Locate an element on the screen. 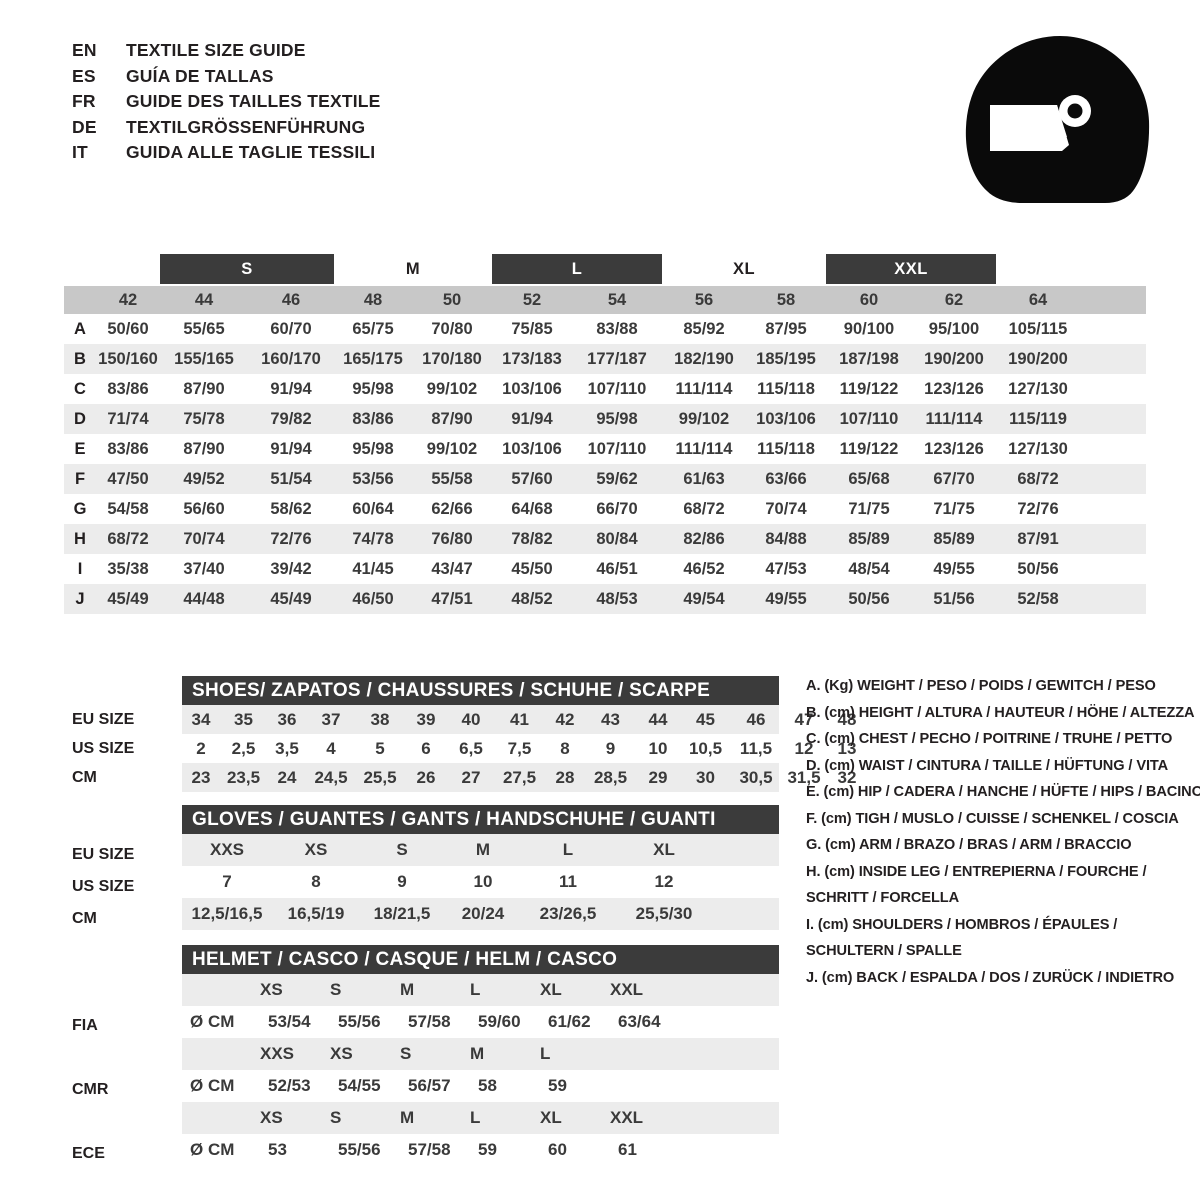 The image size is (1200, 1200). helmet-standard-label-cmr: CMR is located at coordinates (90, 1089).